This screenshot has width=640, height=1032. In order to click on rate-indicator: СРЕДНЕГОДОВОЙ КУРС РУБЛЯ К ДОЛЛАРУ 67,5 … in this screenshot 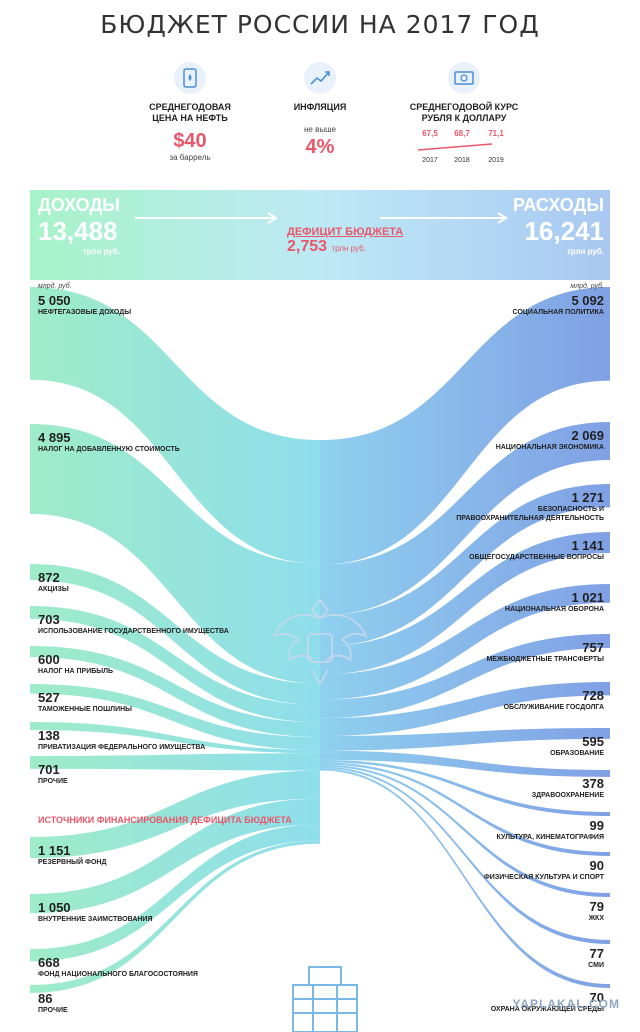, I will do `click(464, 114)`.